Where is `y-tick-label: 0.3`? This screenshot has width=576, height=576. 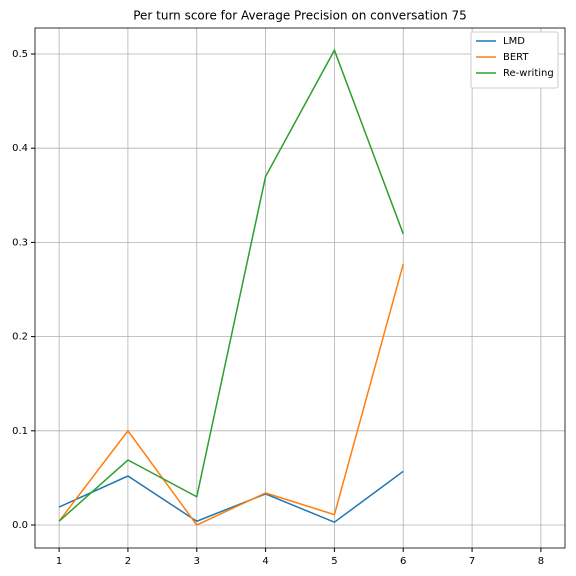
y-tick-label: 0.3 is located at coordinates (20, 242).